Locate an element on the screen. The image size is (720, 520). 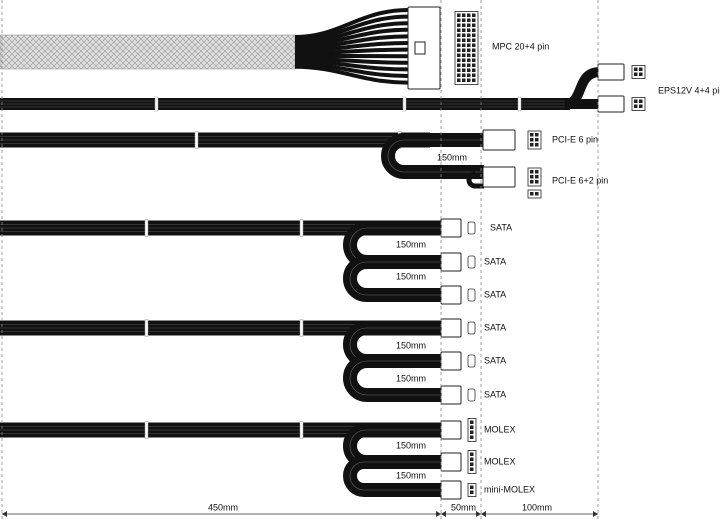
connector-label: PCI-E 6 pin is located at coordinates (575, 139).